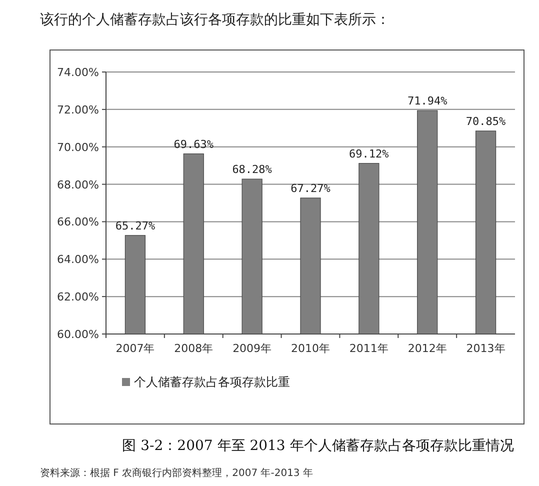 This screenshot has height=486, width=539. Describe the element at coordinates (194, 144) in the screenshot. I see `data-label: 69.63%` at that location.